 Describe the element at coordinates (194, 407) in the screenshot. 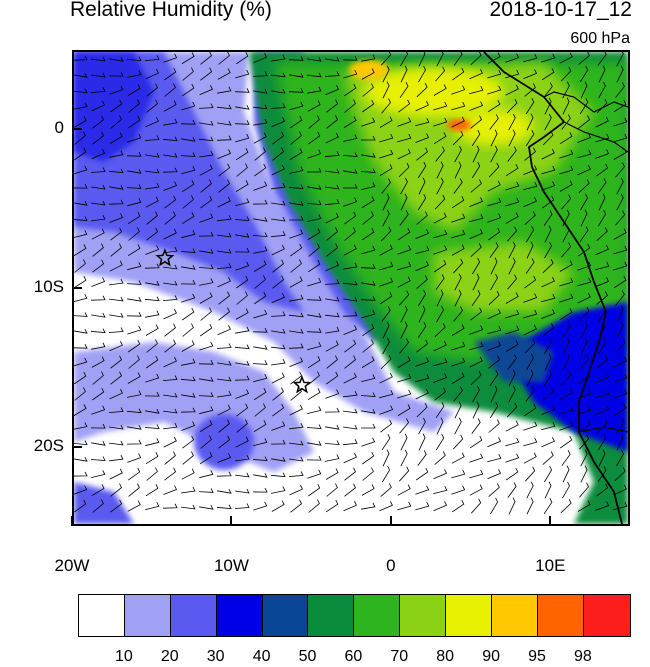

I see `rh-fill-20-south` at that location.